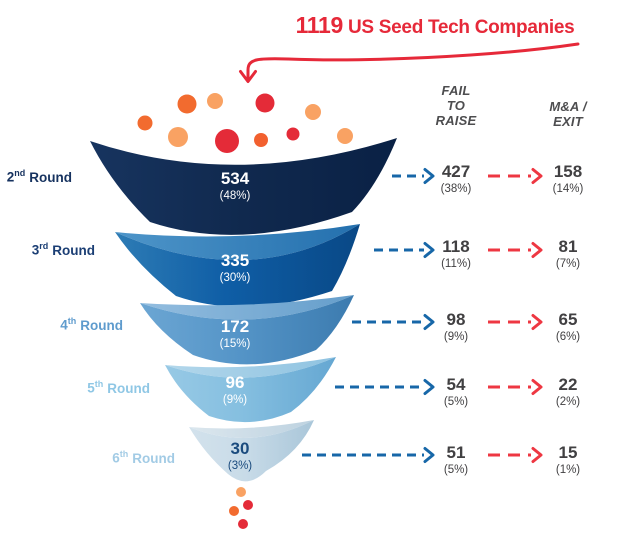 Image resolution: width=630 pixels, height=551 pixels. I want to click on fail-value-3: 98 (9%), so click(456, 326).